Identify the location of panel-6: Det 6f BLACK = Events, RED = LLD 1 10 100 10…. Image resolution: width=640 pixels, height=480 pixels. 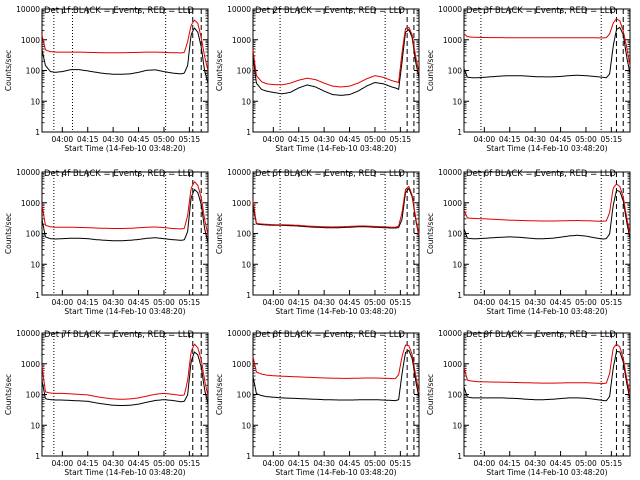
(528, 242).